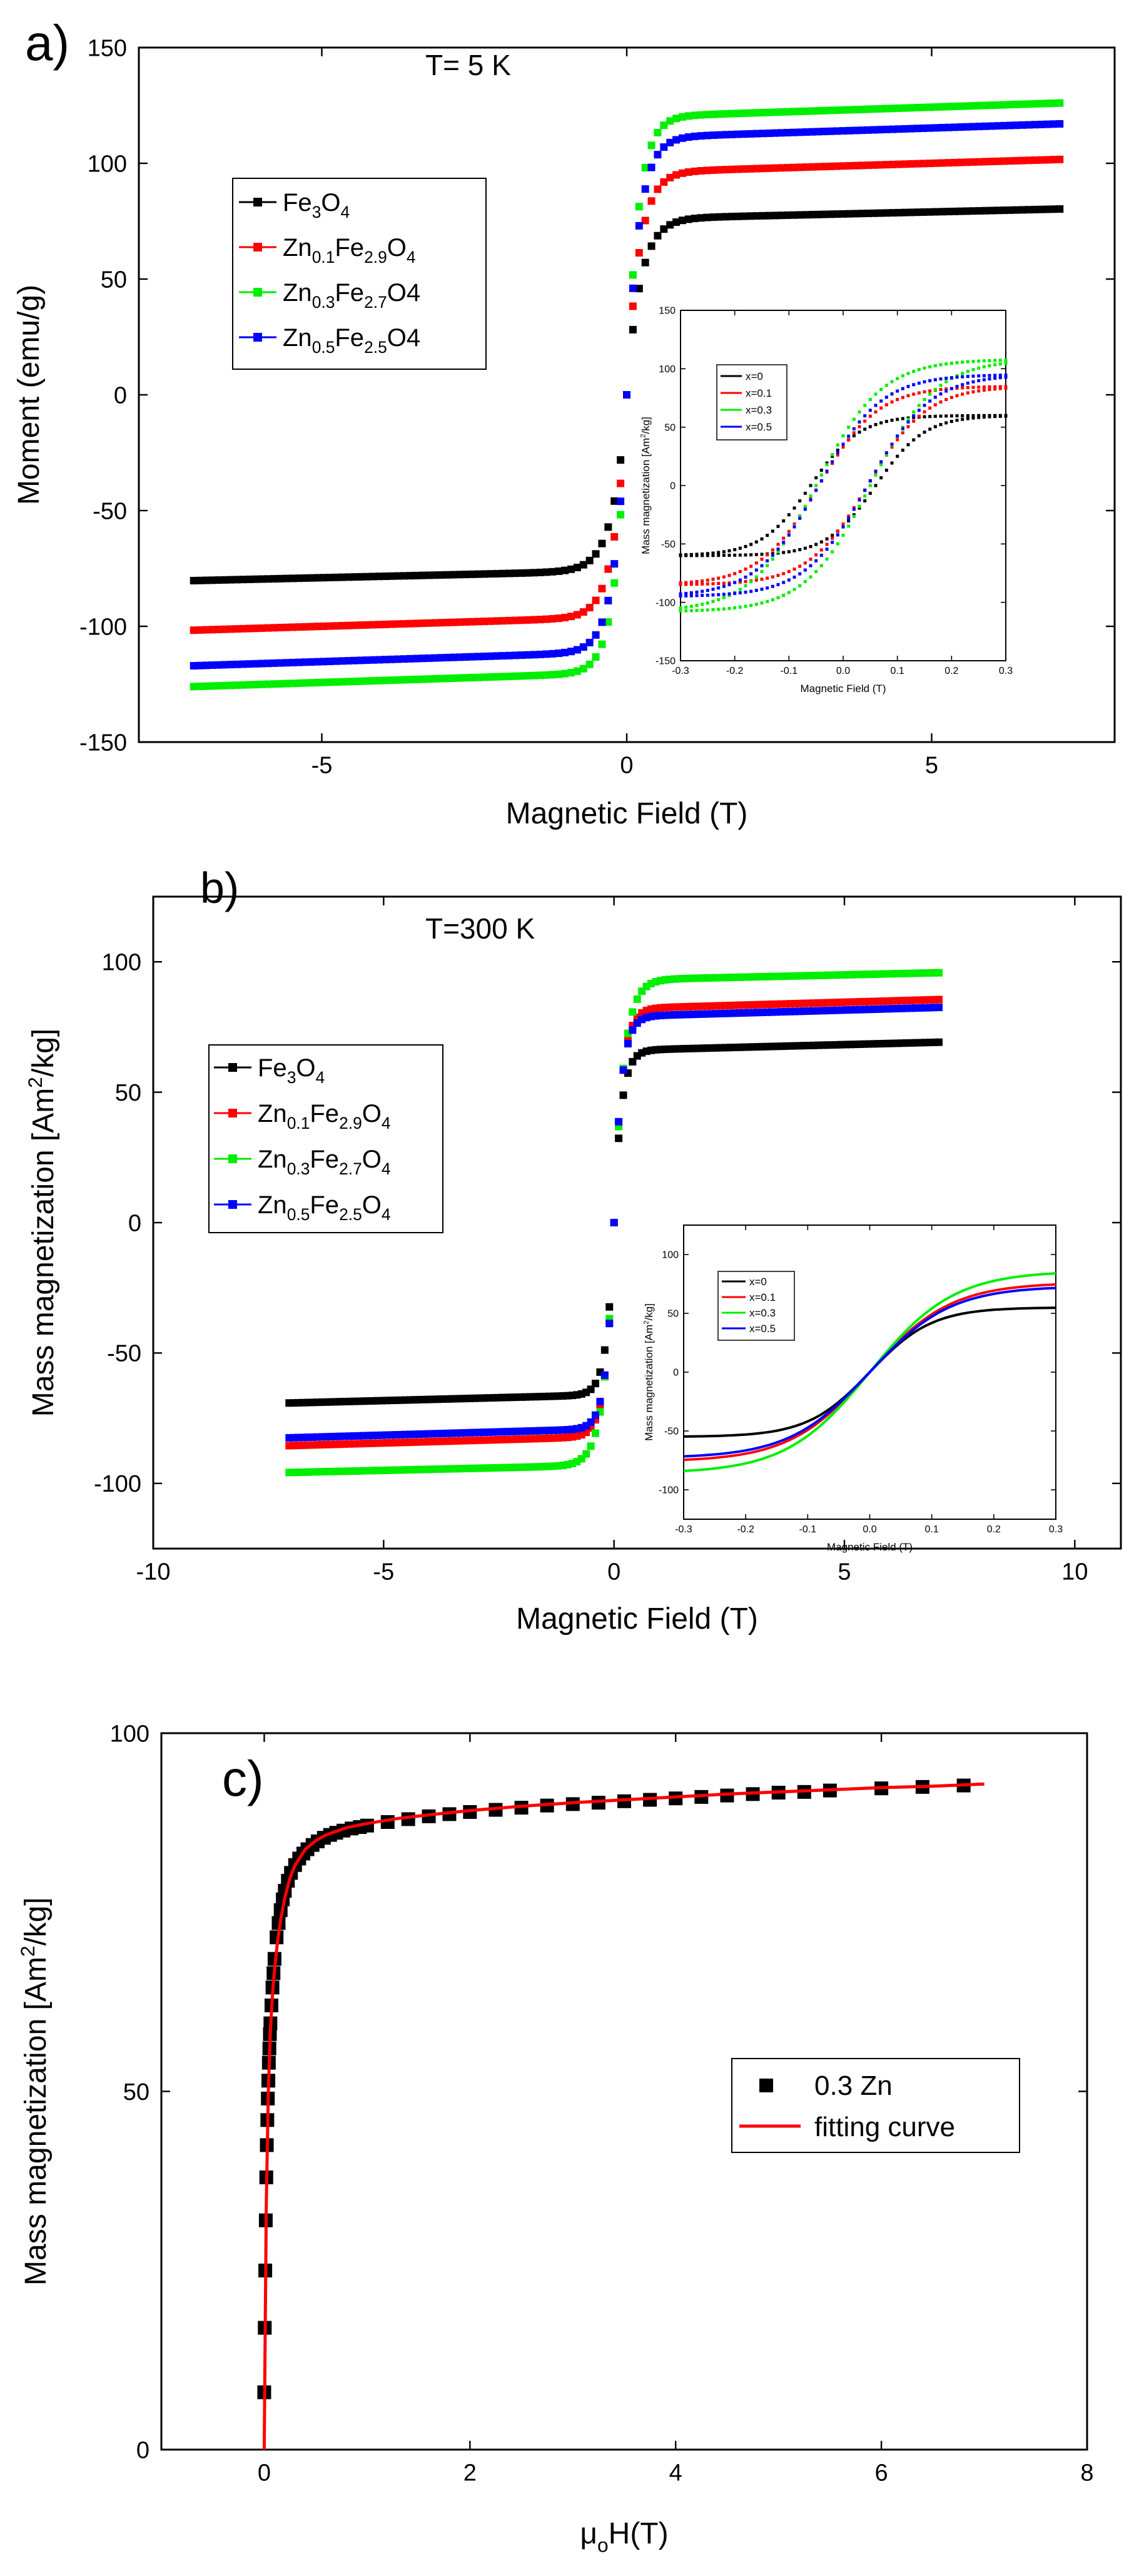 The image size is (1129, 2576). I want to click on legend-b-entry-part: 2.9, so click(350, 1123).